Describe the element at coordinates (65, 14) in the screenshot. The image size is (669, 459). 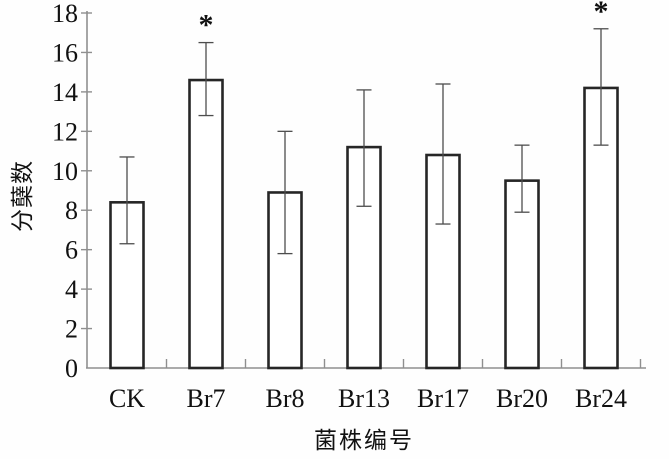
I see `y-tick-label: 18` at that location.